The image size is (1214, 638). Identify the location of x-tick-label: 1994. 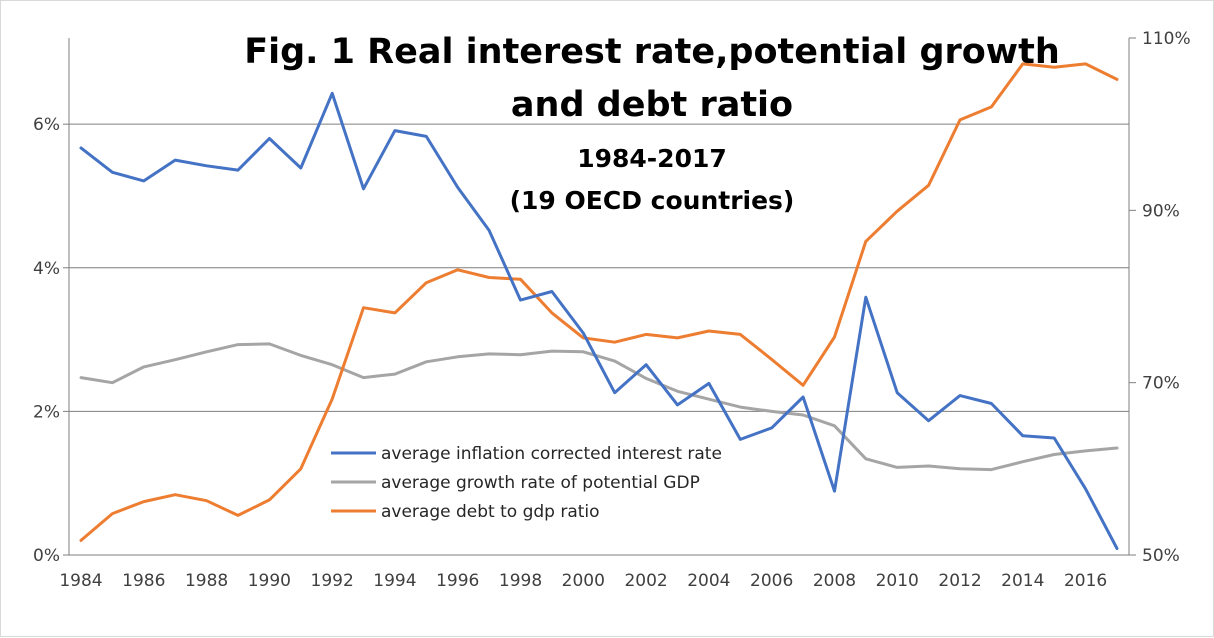
(394, 581).